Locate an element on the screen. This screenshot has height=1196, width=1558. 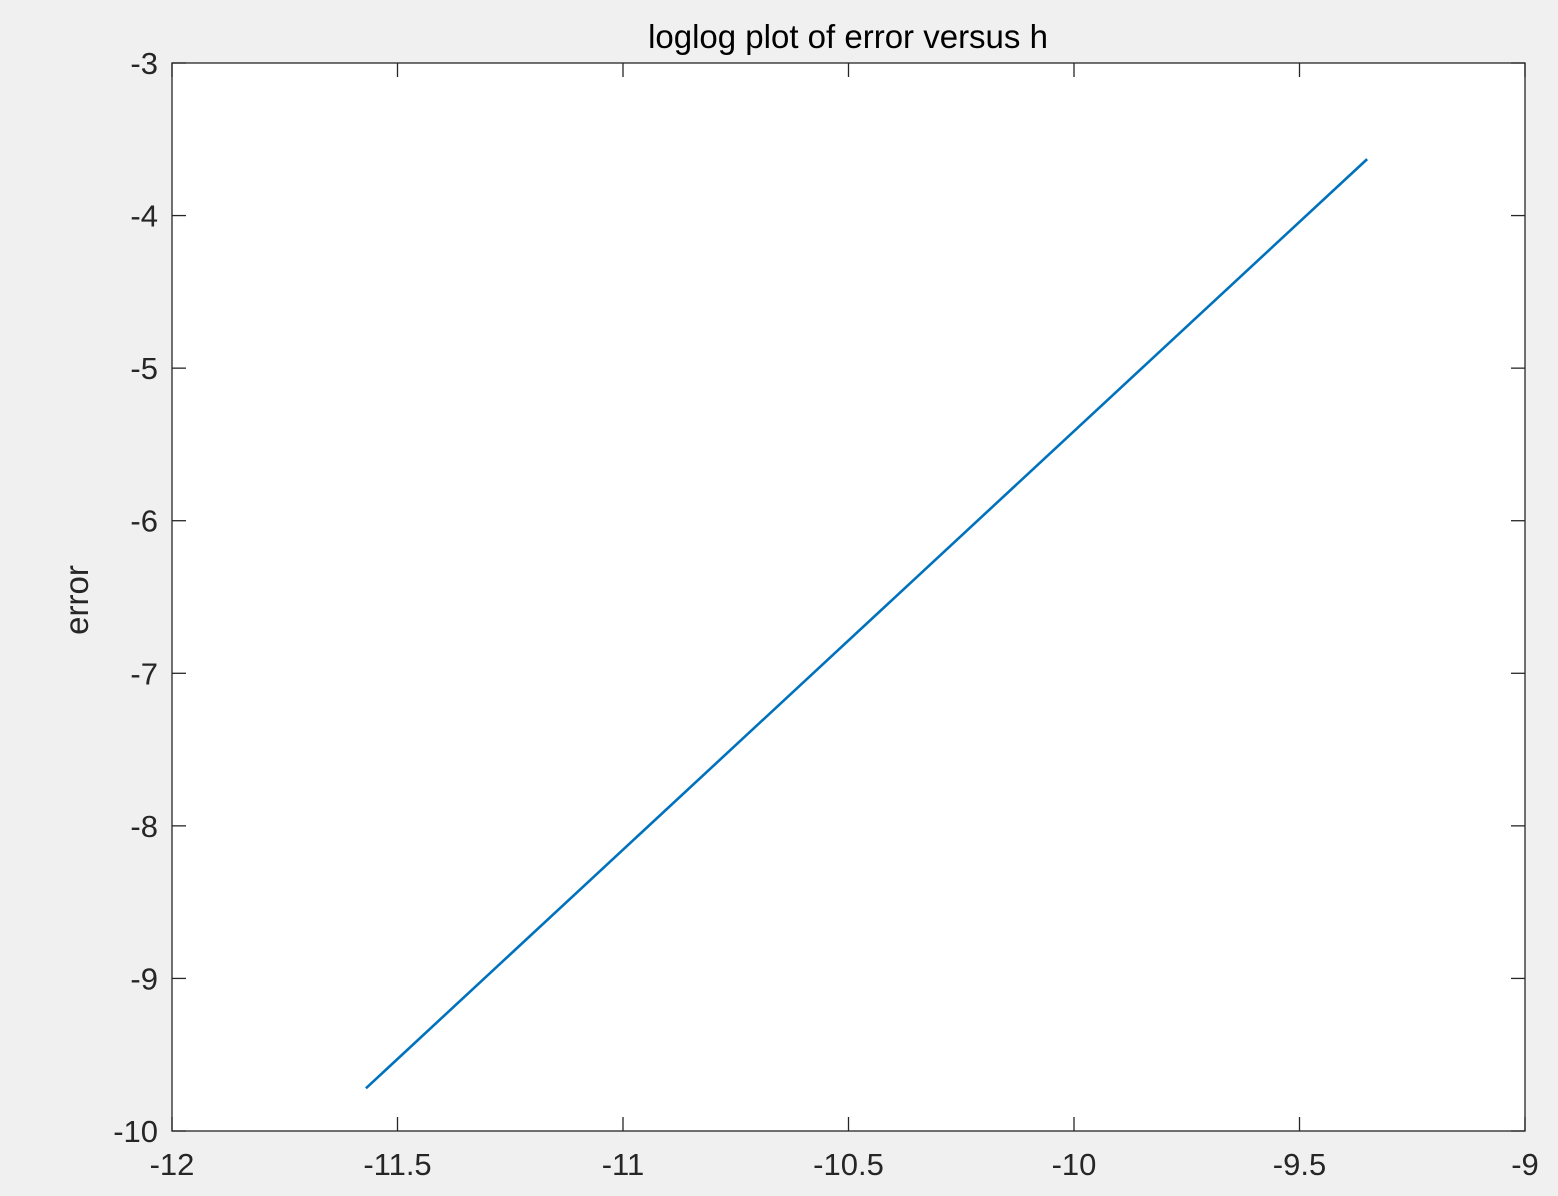
y-tick-label: -5 is located at coordinates (144, 368).